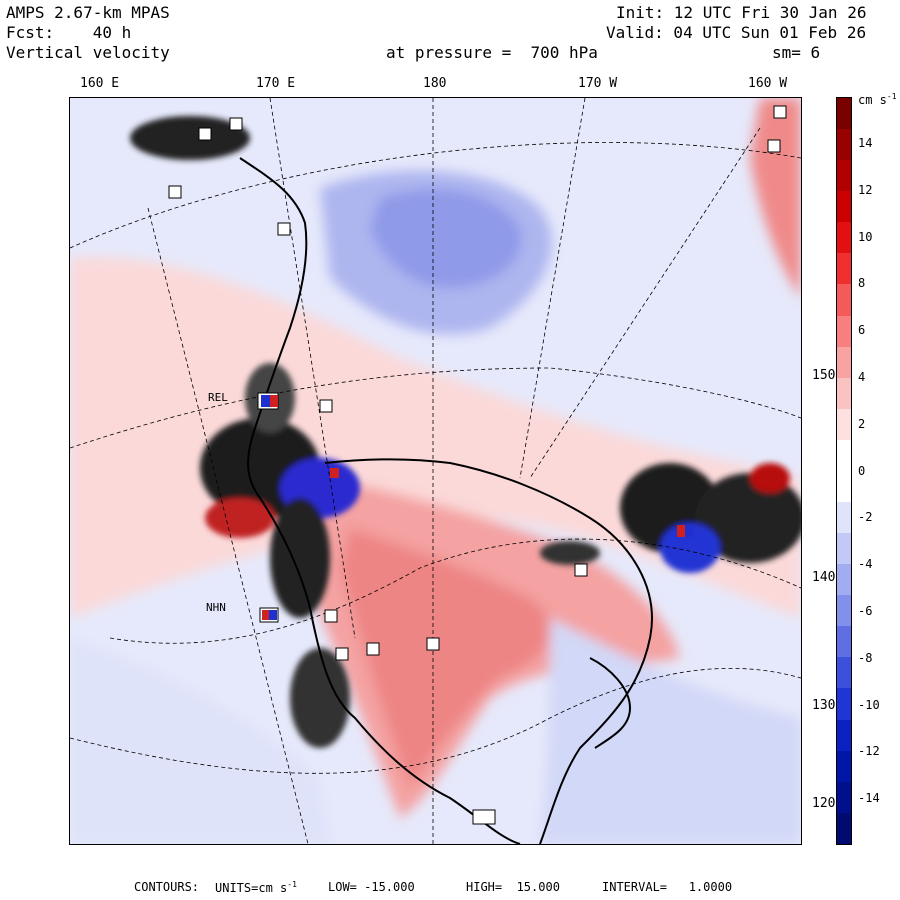 Image resolution: width=900 pixels, height=900 pixels. What do you see at coordinates (768, 83) in the screenshot?
I see `lon-label-160w: 160 W` at bounding box center [768, 83].